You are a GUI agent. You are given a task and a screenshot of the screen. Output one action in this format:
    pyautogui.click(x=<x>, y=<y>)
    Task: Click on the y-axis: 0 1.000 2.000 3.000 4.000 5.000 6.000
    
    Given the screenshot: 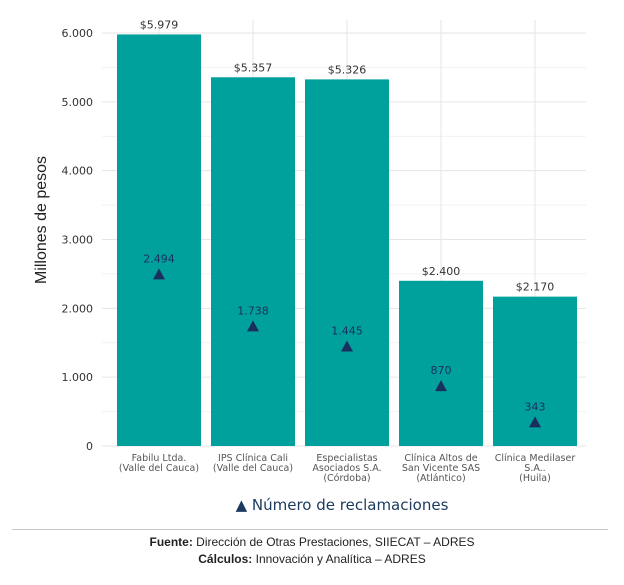 What is the action you would take?
    pyautogui.click(x=78, y=240)
    